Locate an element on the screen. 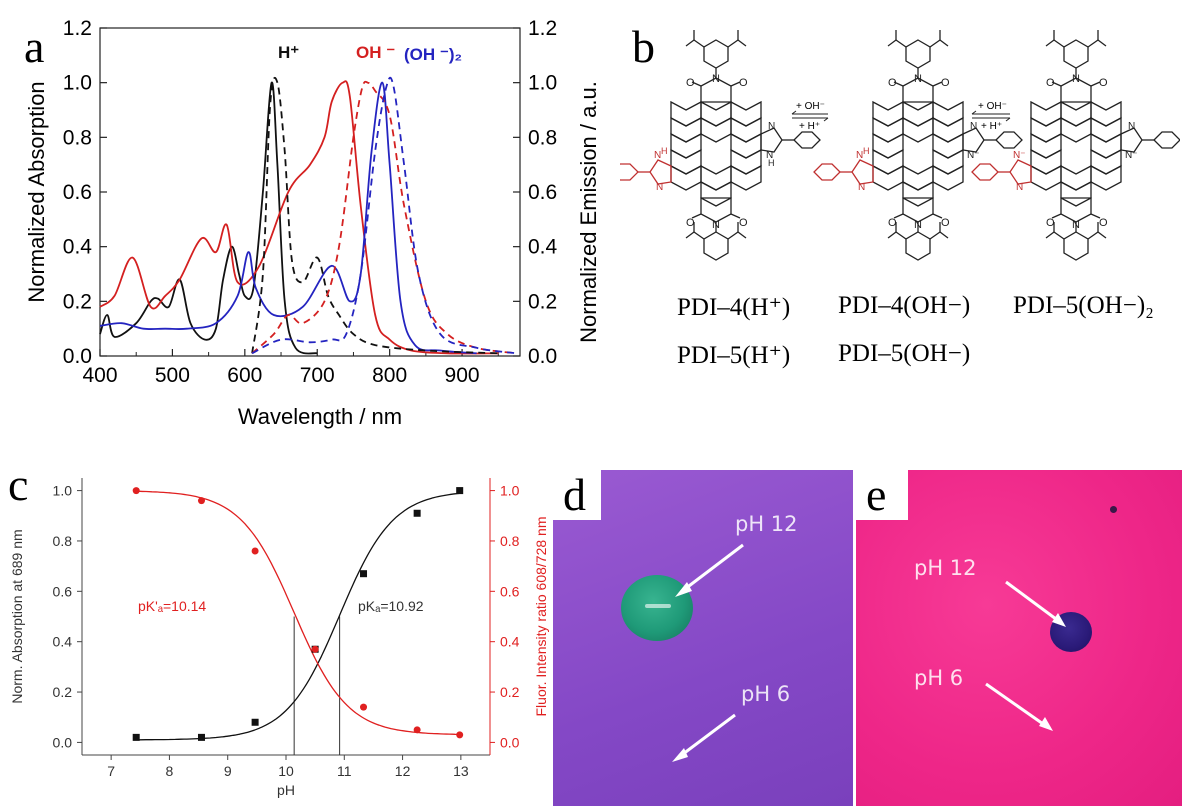 Image resolution: width=1185 pixels, height=810 pixels. fit-curve-fluorescence is located at coordinates (297, 613).